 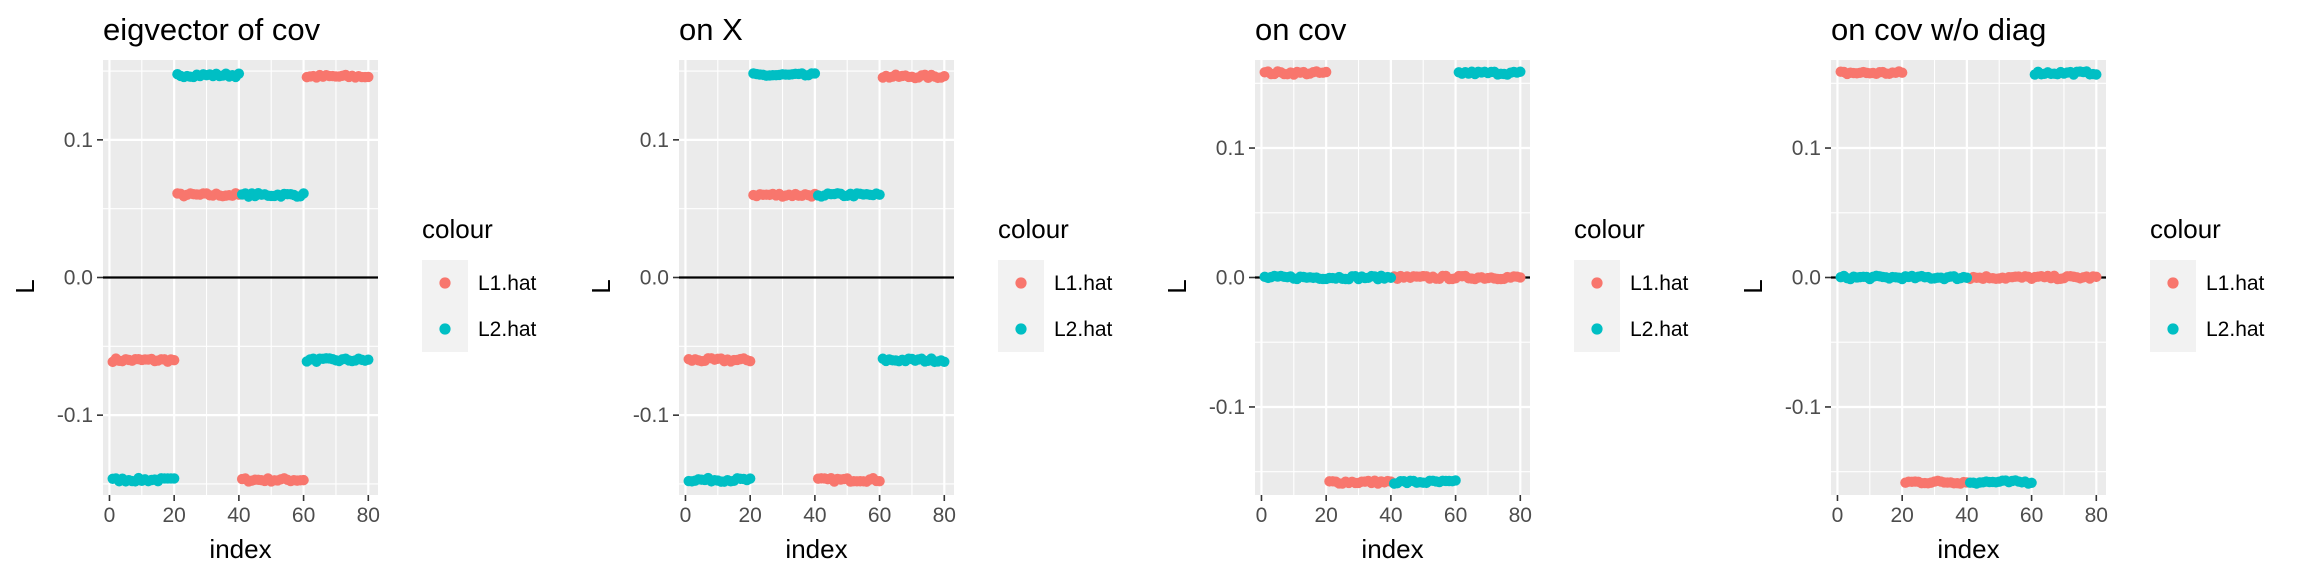 What do you see at coordinates (1938, 29) in the screenshot?
I see `chart-title: on cov w/o diag` at bounding box center [1938, 29].